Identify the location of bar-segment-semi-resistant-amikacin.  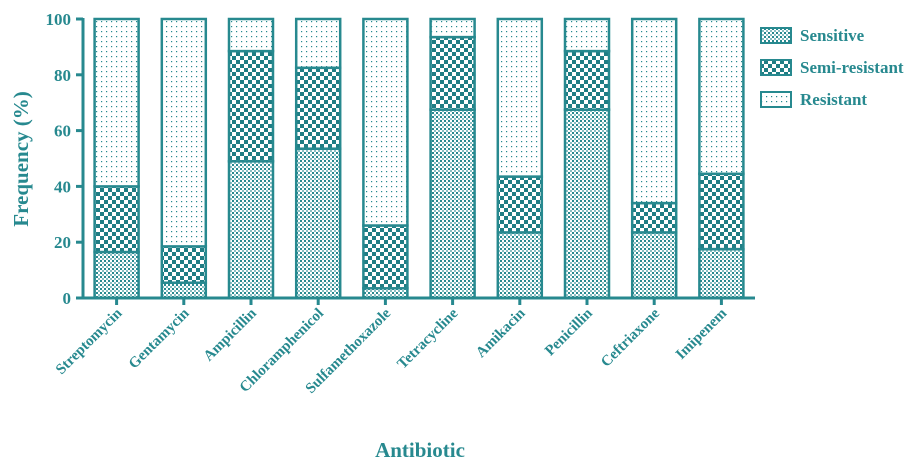
(520, 204).